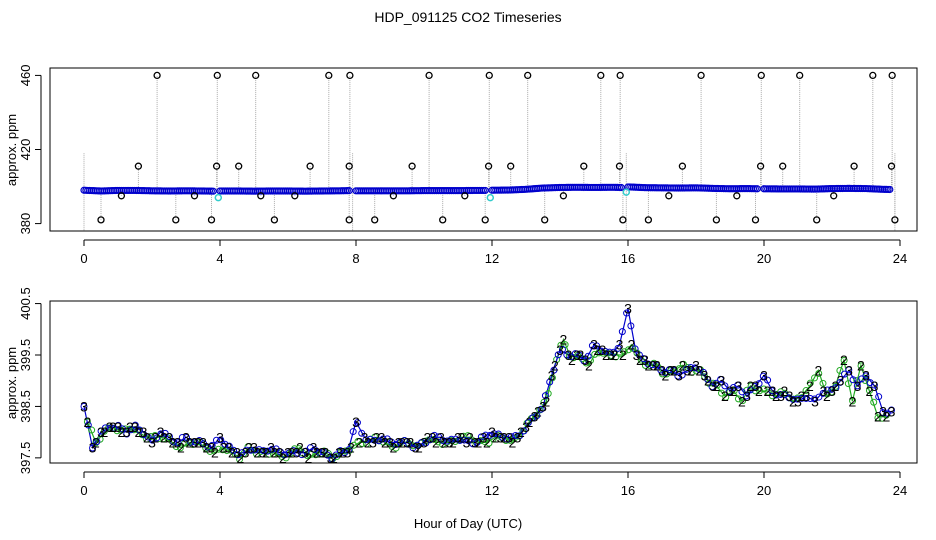 This screenshot has height=540, width=936. Describe the element at coordinates (626, 192) in the screenshot. I see `cal-point` at that location.